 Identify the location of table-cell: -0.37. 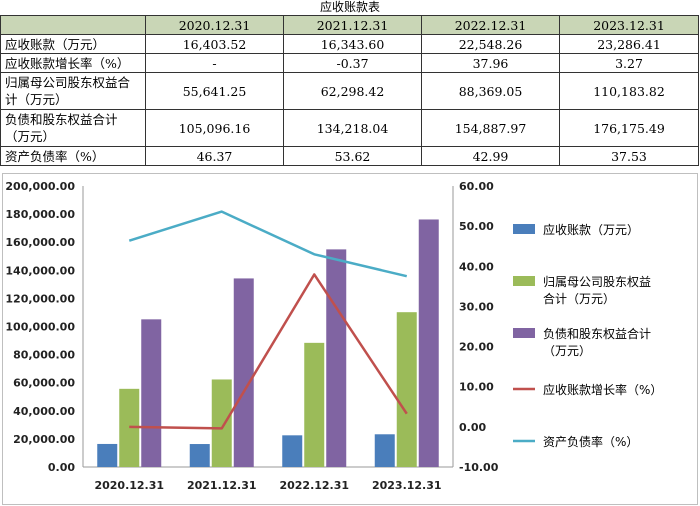
(352, 63).